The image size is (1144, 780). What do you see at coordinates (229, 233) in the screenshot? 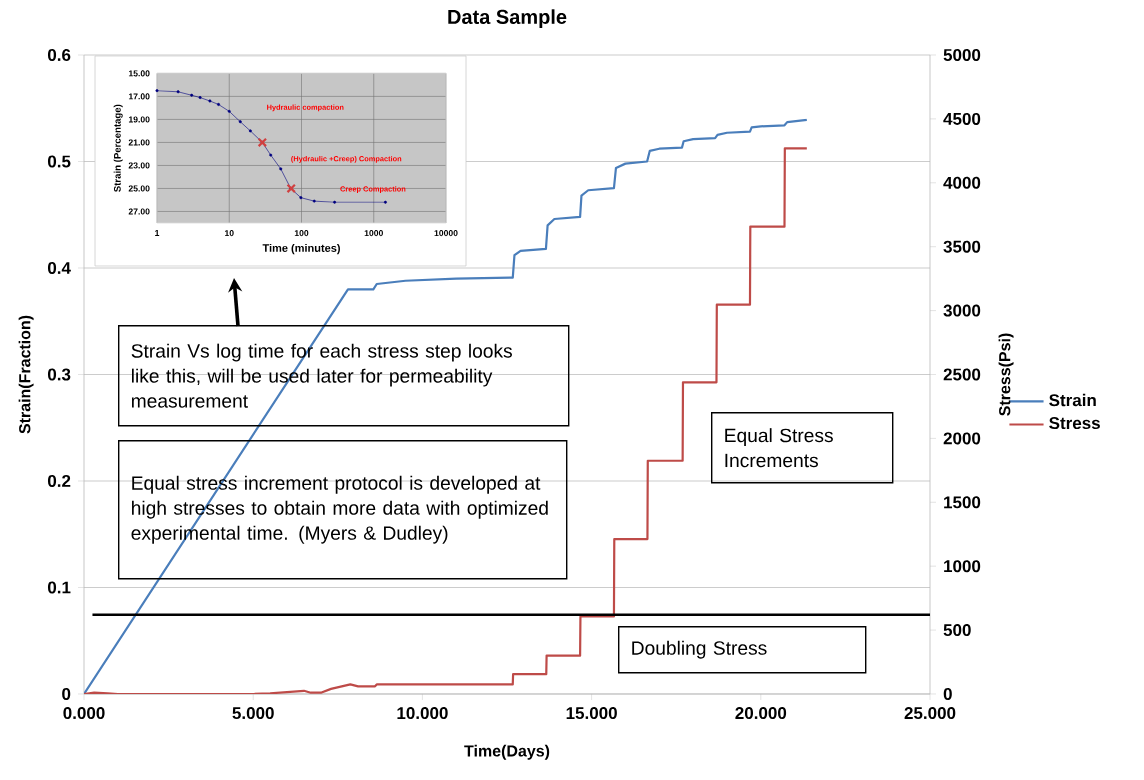
I see `x-tick-label: 10` at bounding box center [229, 233].